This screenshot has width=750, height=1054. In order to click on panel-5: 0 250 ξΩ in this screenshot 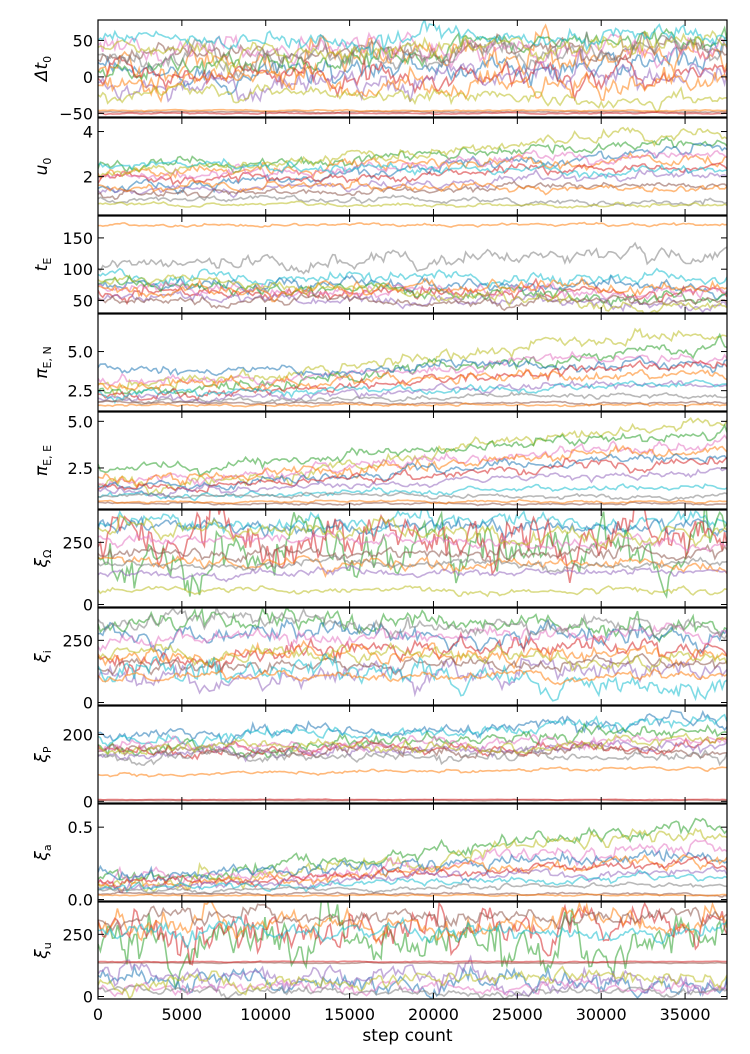, I will do `click(380, 562)`.